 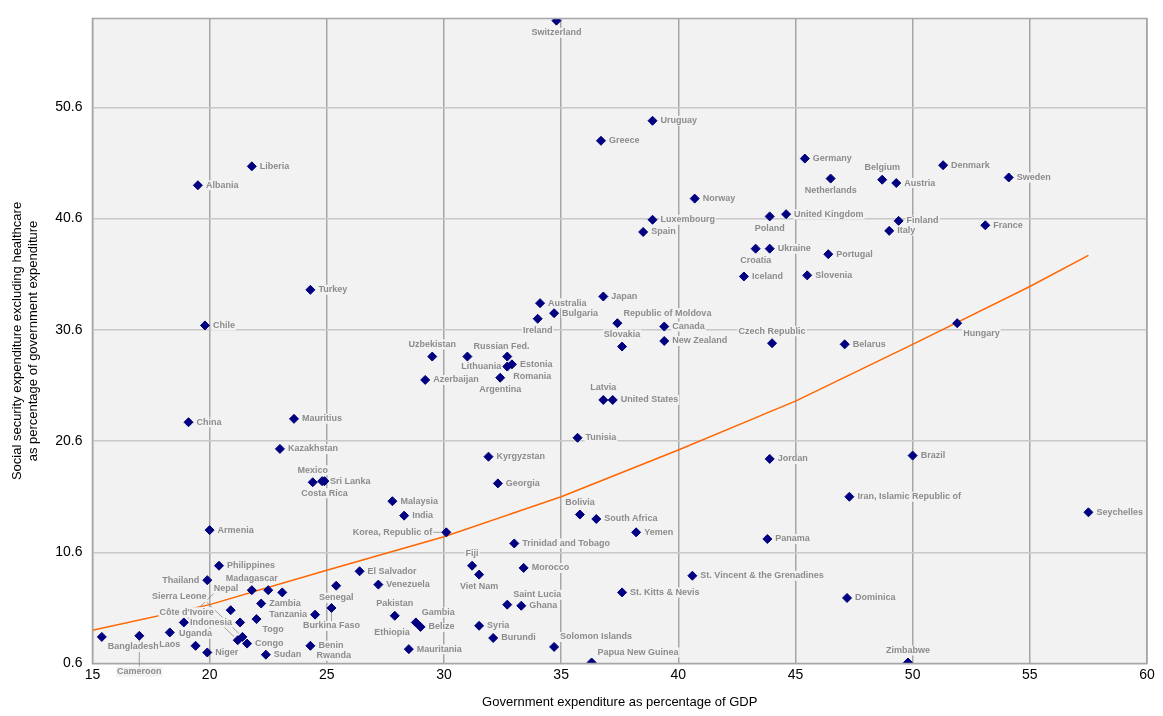 I want to click on y-axis-title: Social security expenditure excluding healthcare as percentage of government expenditure, so click(x=24, y=341).